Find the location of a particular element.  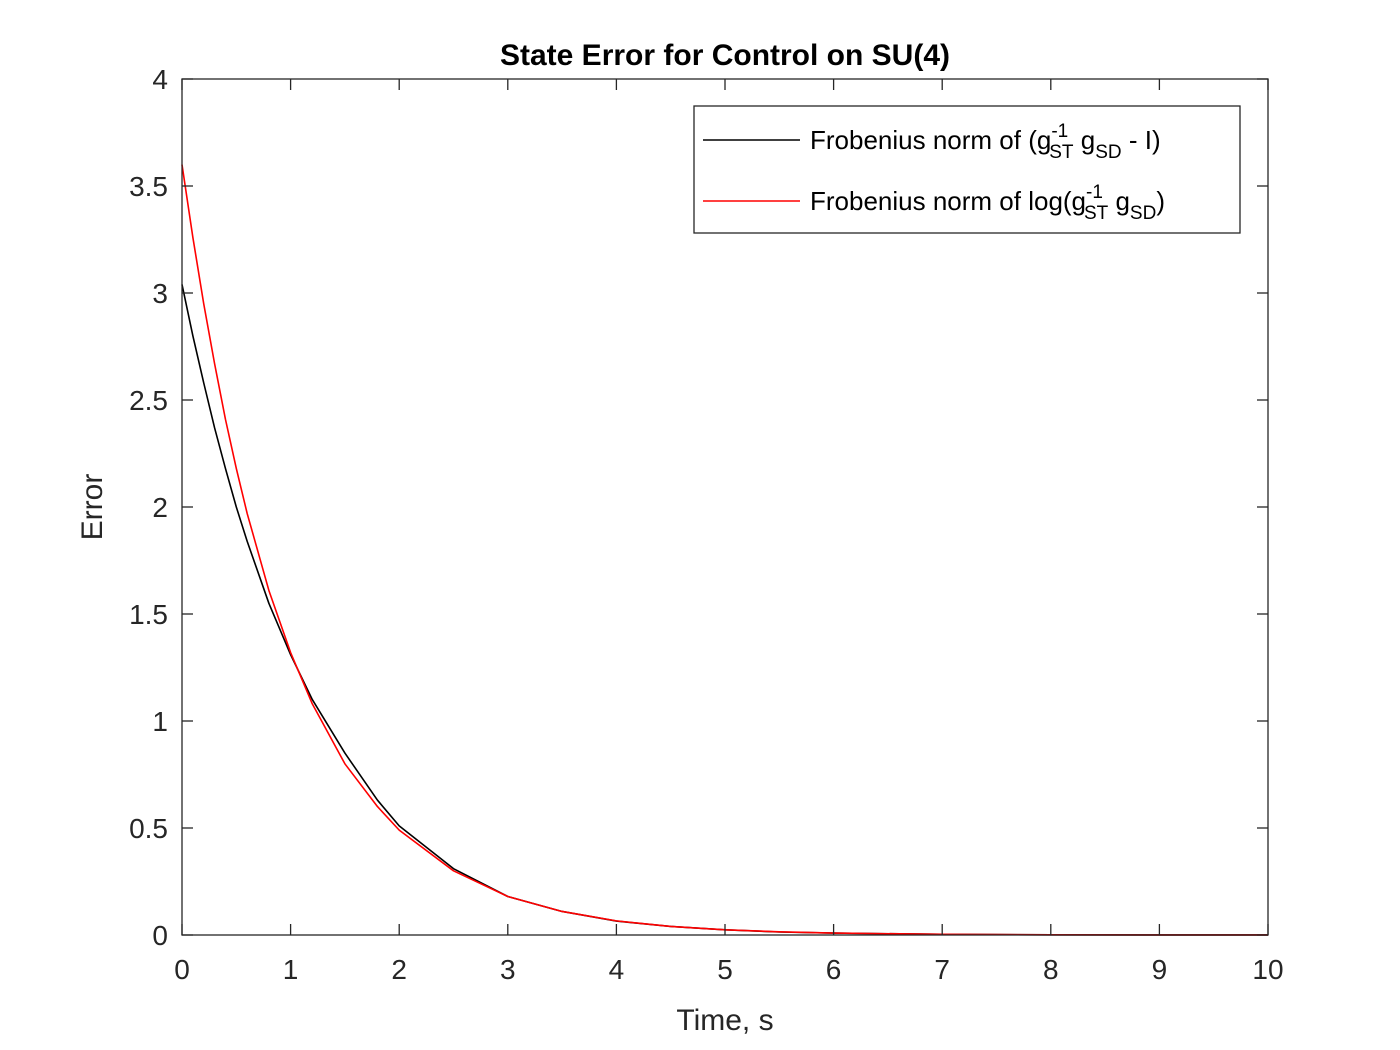

legend-label-2: Frobenius norm of log(g-1 ST gSD) is located at coordinates (987, 203).